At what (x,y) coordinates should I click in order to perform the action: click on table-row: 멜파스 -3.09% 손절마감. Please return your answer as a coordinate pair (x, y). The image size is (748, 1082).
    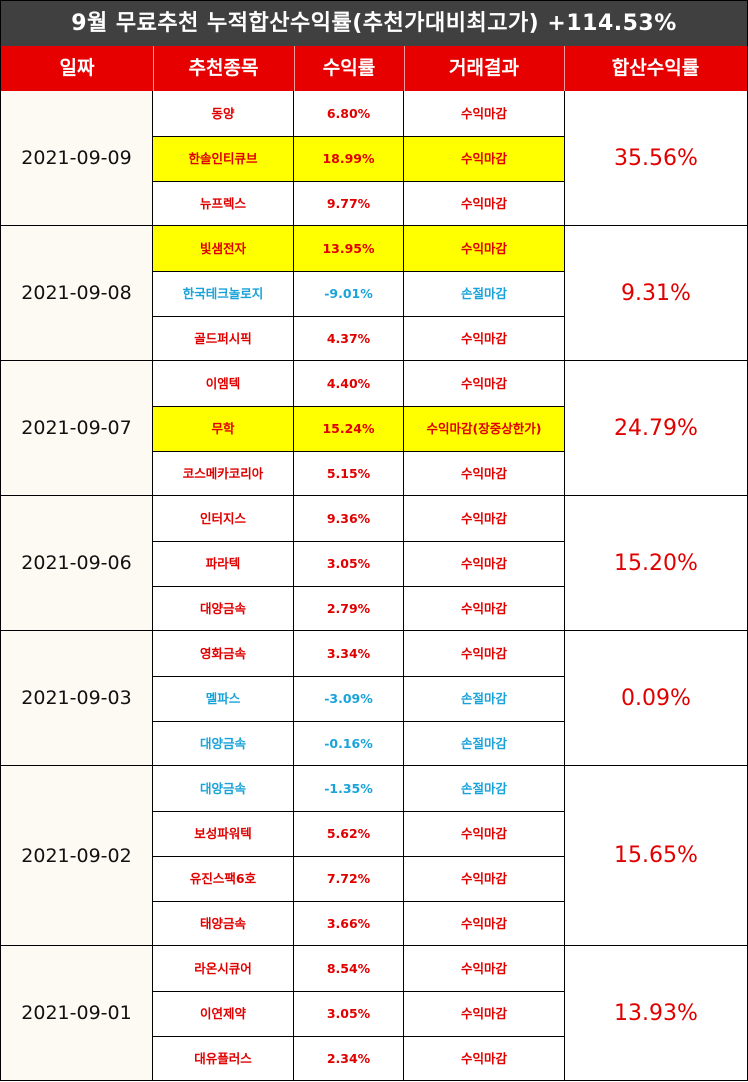
    Looking at the image, I should click on (358, 699).